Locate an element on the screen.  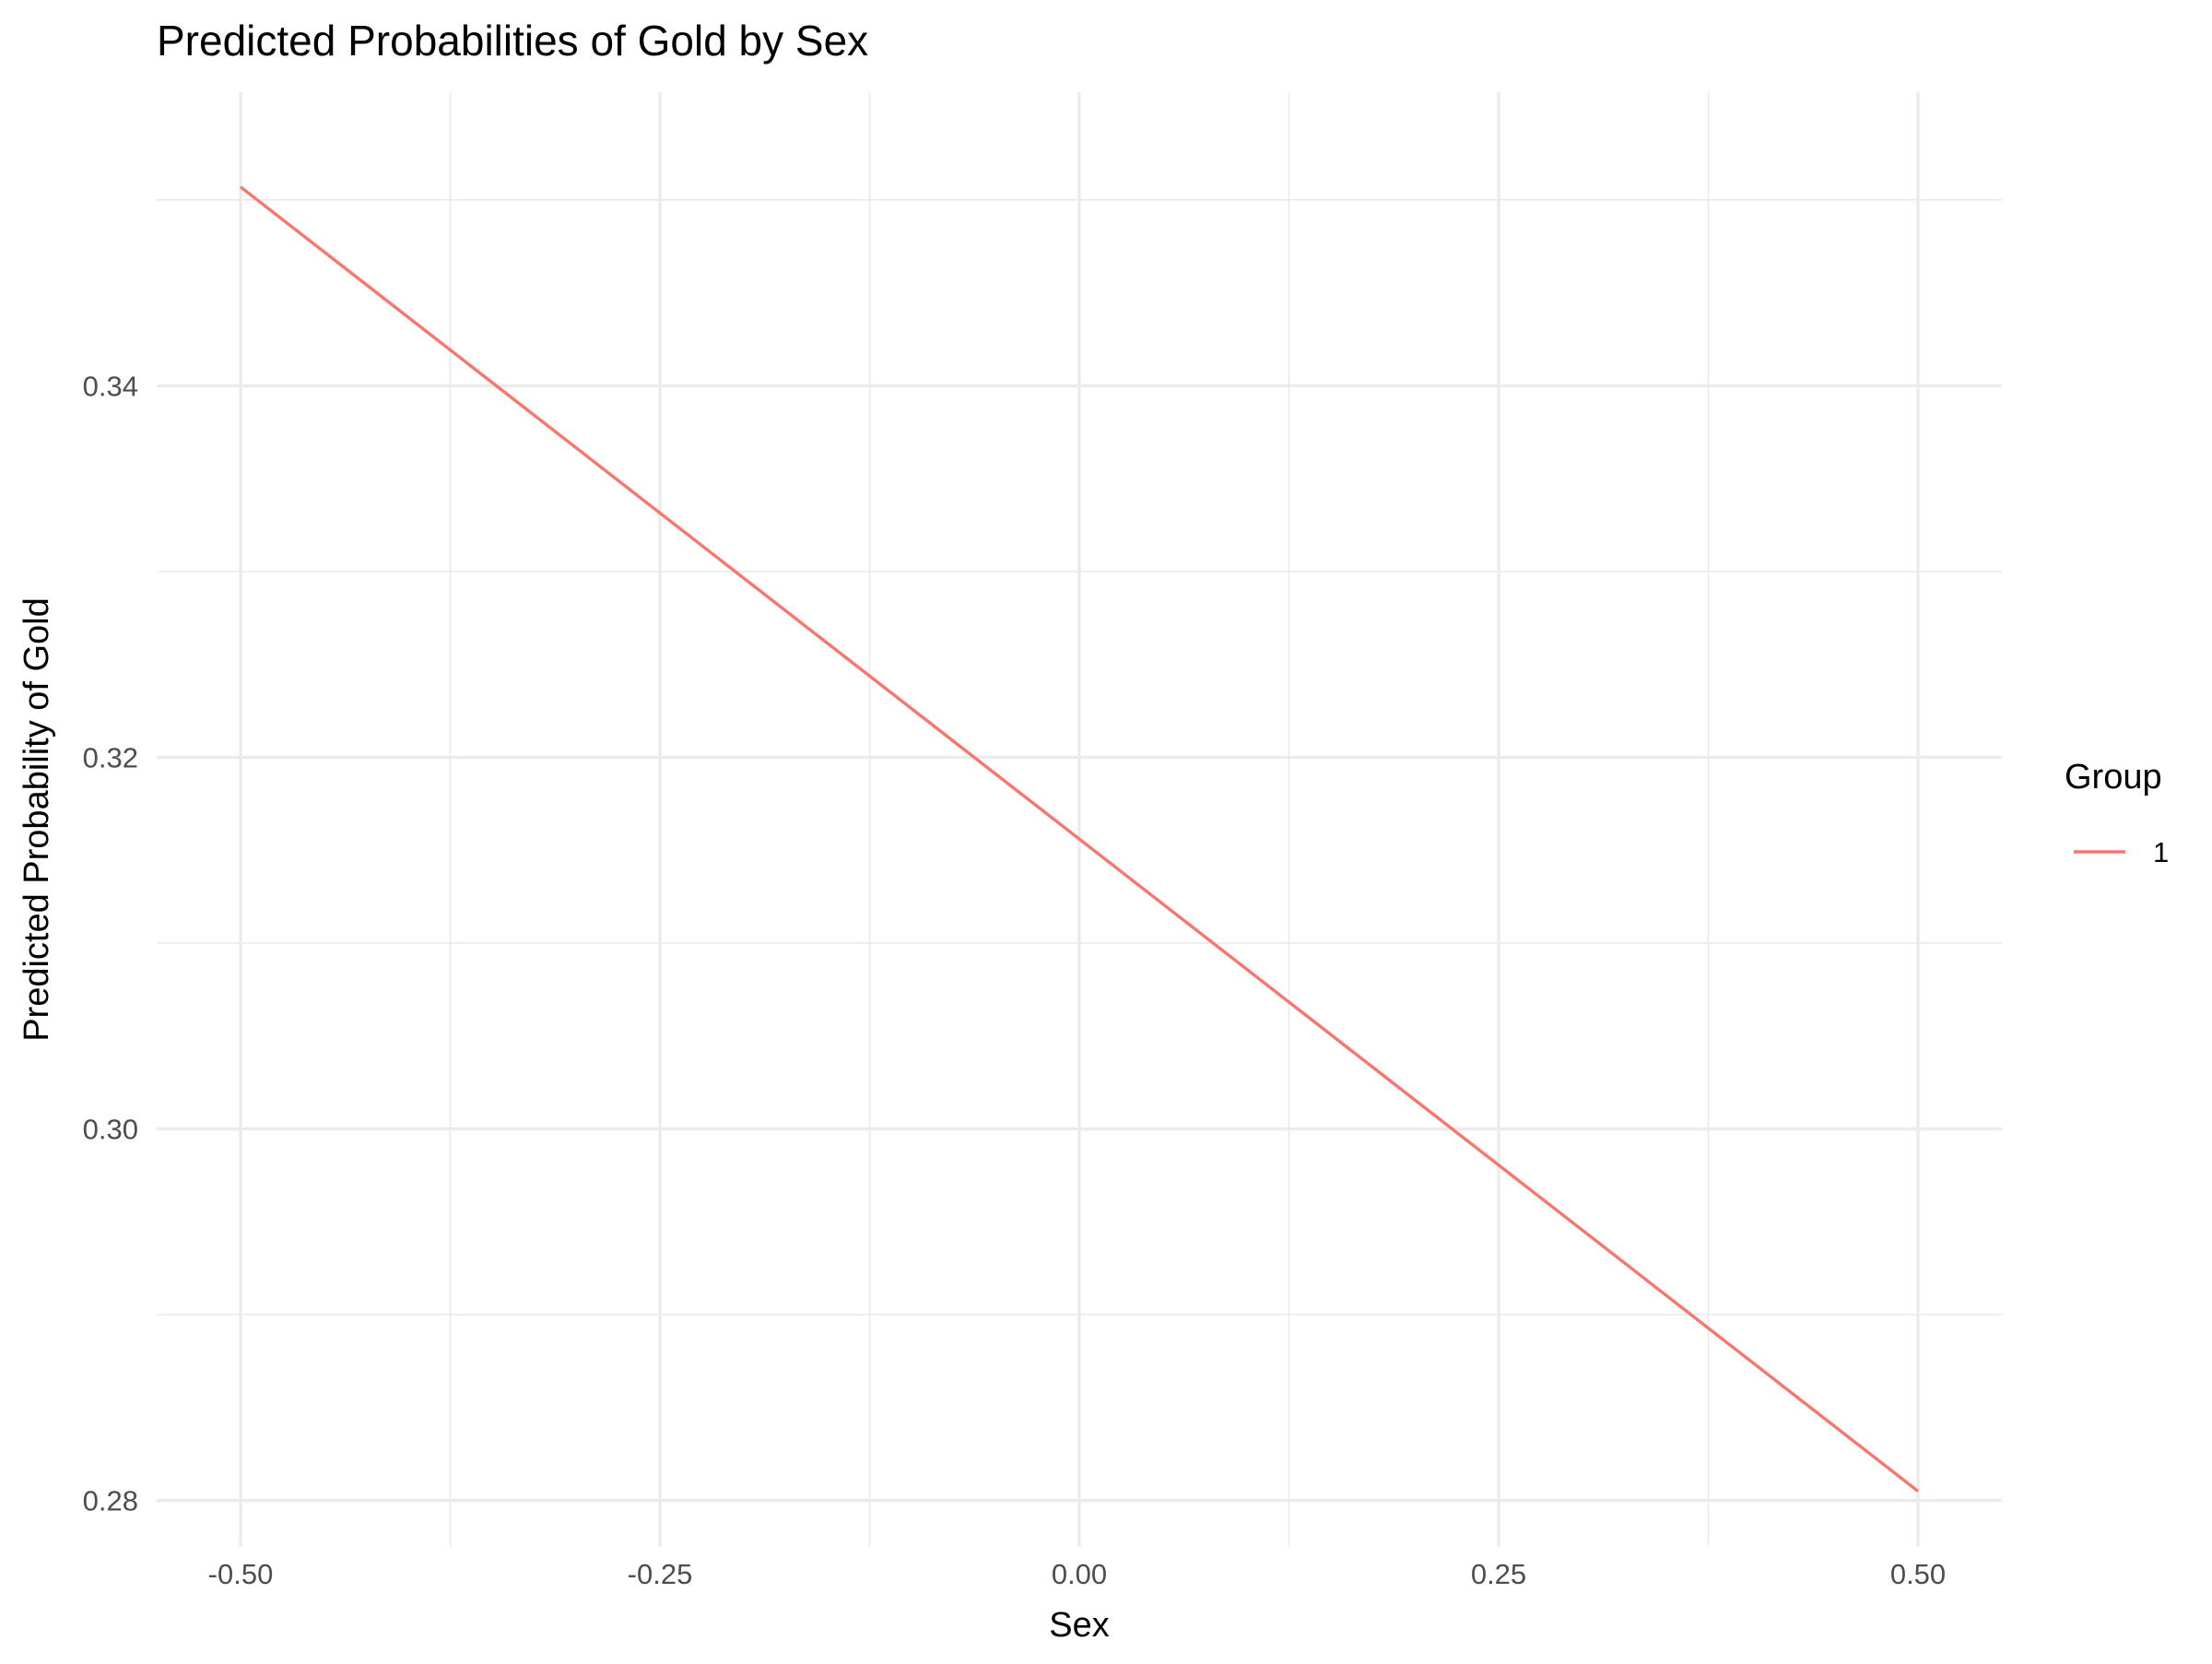
x-tick-label: 0.00 is located at coordinates (1079, 1574).